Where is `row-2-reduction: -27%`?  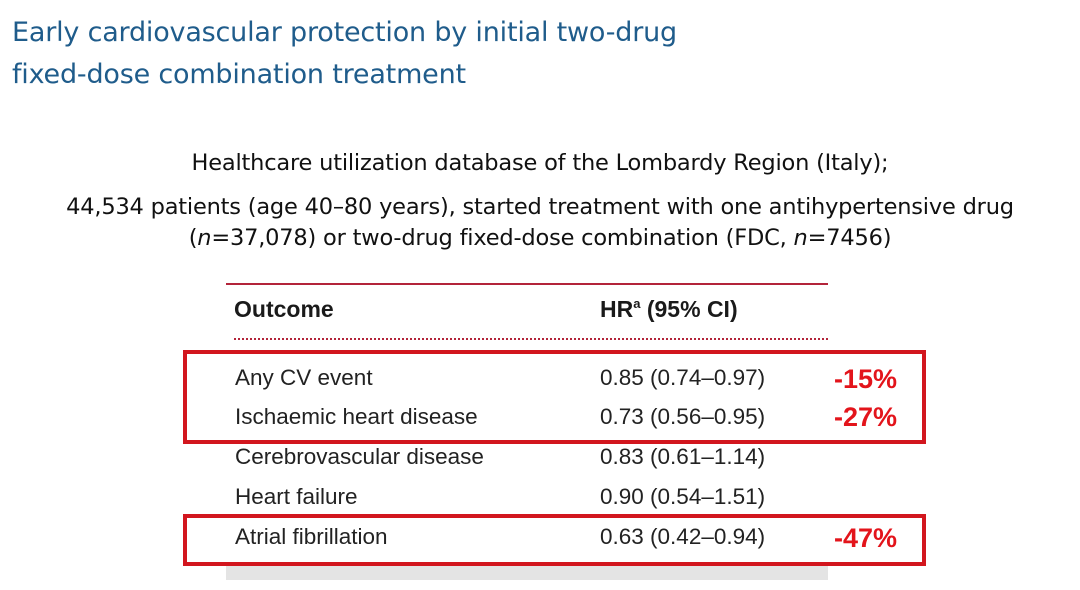 row-2-reduction: -27% is located at coordinates (866, 417).